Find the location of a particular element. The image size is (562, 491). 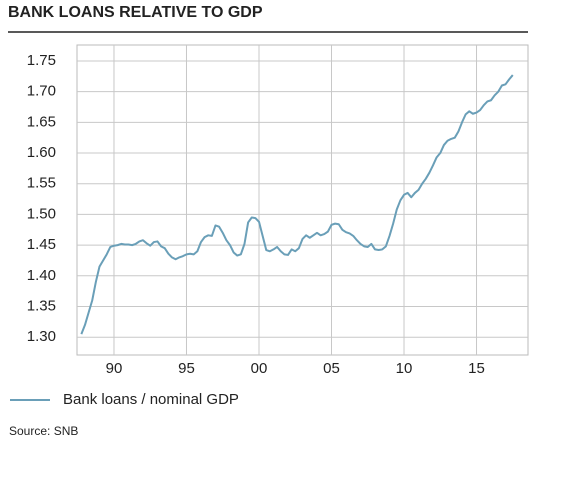

x-tick-label: 00 is located at coordinates (259, 368).